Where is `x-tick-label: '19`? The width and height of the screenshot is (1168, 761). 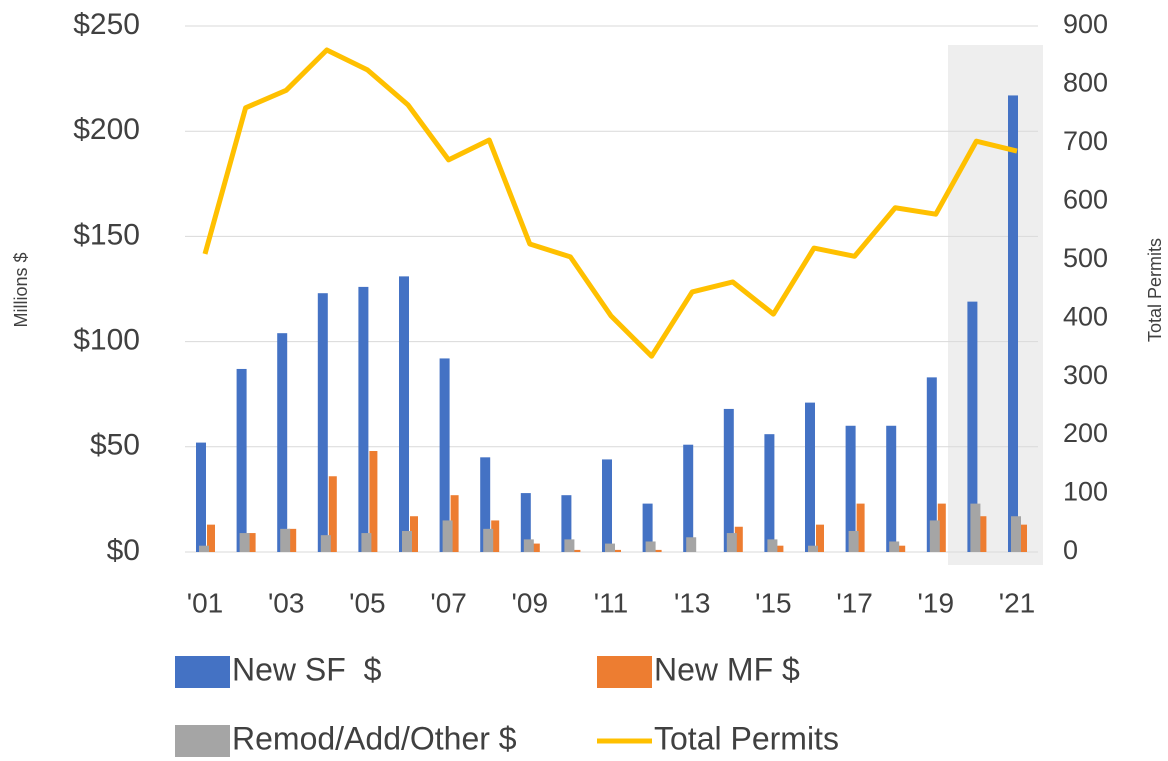 x-tick-label: '19 is located at coordinates (936, 602).